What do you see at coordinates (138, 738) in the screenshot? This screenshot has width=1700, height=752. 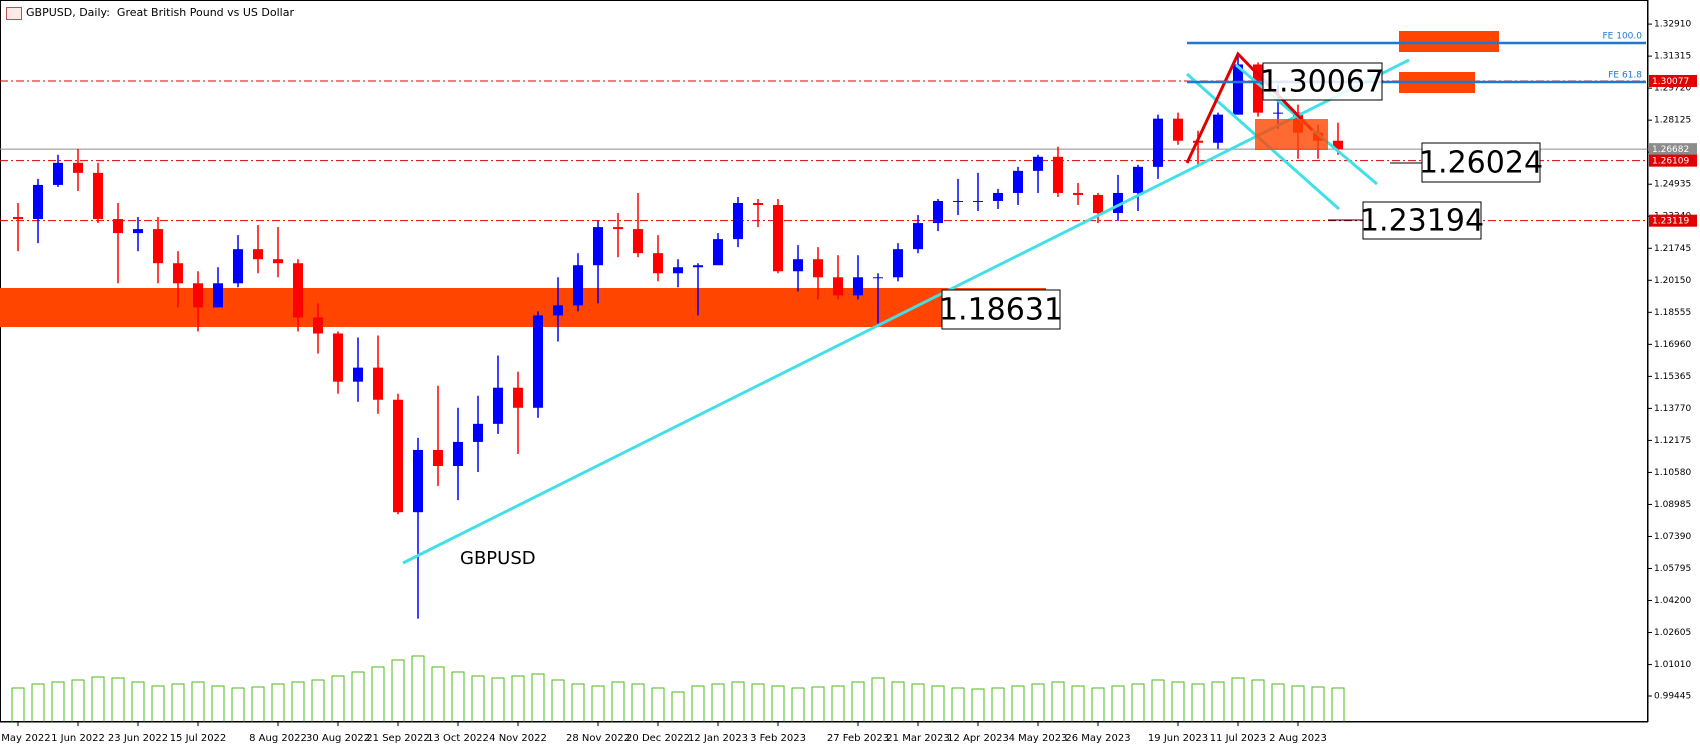 I see `x-tick-label: 23 Jun 2022` at bounding box center [138, 738].